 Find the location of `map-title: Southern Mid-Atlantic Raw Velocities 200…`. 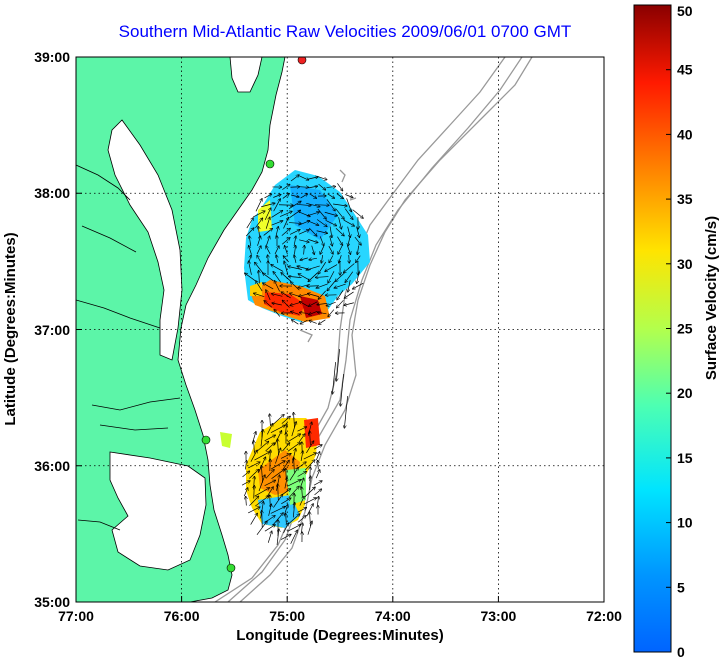

map-title: Southern Mid-Atlantic Raw Velocities 200… is located at coordinates (345, 31).